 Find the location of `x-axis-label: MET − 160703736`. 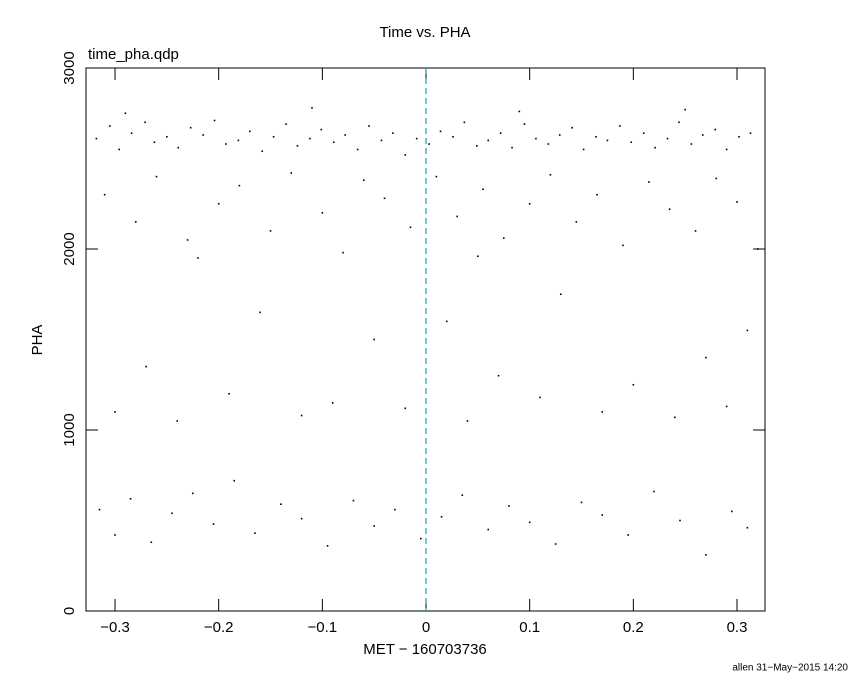

x-axis-label: MET − 160703736 is located at coordinates (425, 649).